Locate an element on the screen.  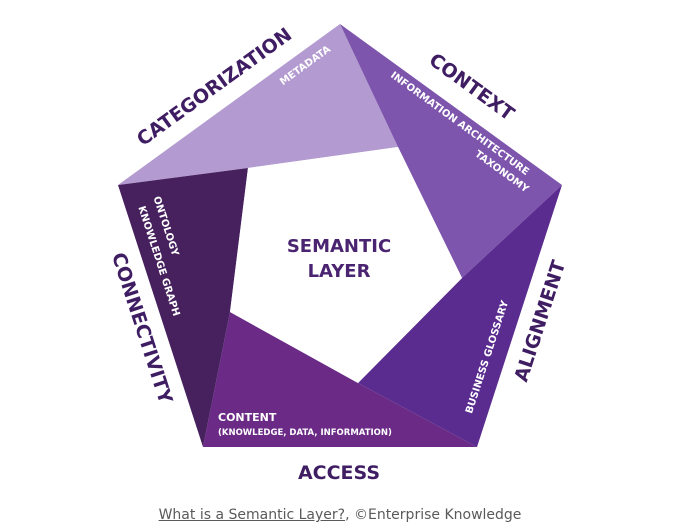
caption-link: What is a Semantic Layer? is located at coordinates (252, 515).